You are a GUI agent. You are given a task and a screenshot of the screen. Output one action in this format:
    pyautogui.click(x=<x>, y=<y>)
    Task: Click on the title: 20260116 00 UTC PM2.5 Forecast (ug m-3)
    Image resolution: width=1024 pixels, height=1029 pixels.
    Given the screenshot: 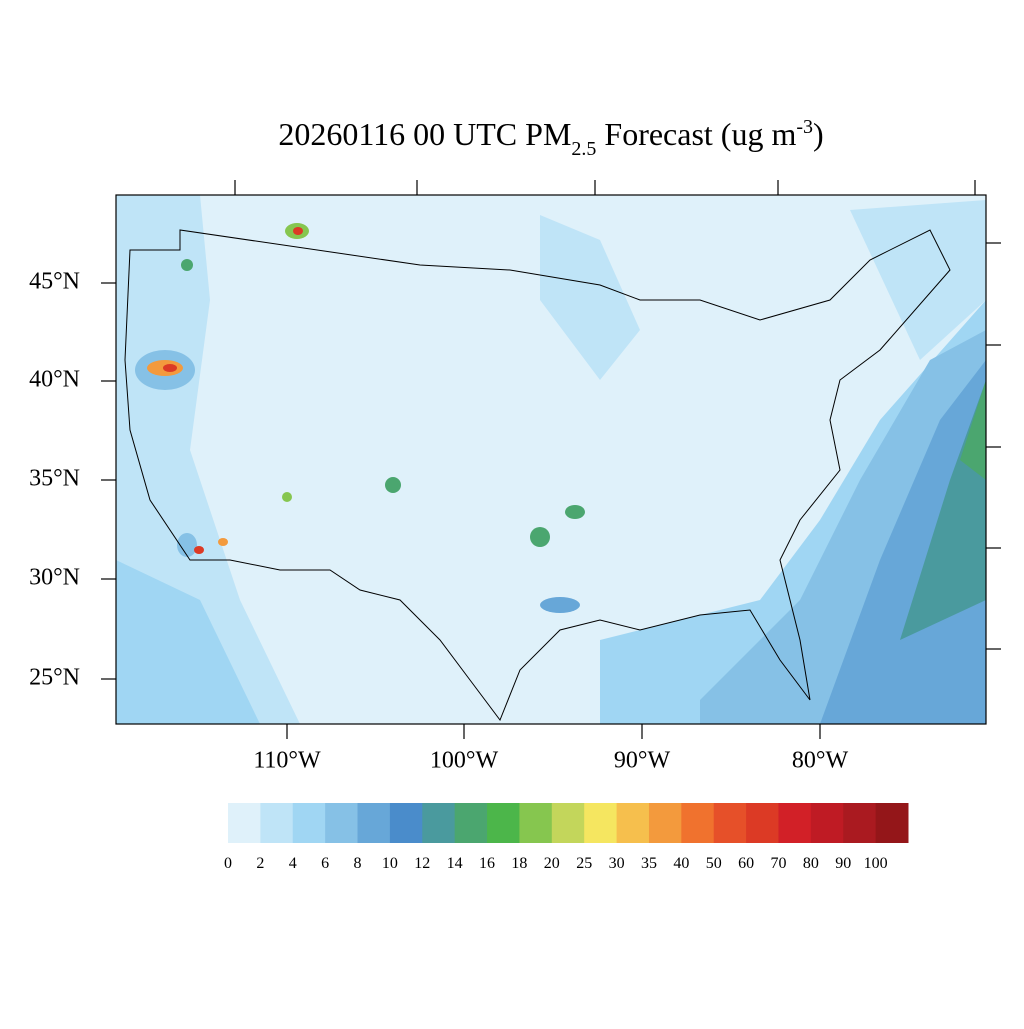 What is the action you would take?
    pyautogui.click(x=550, y=138)
    